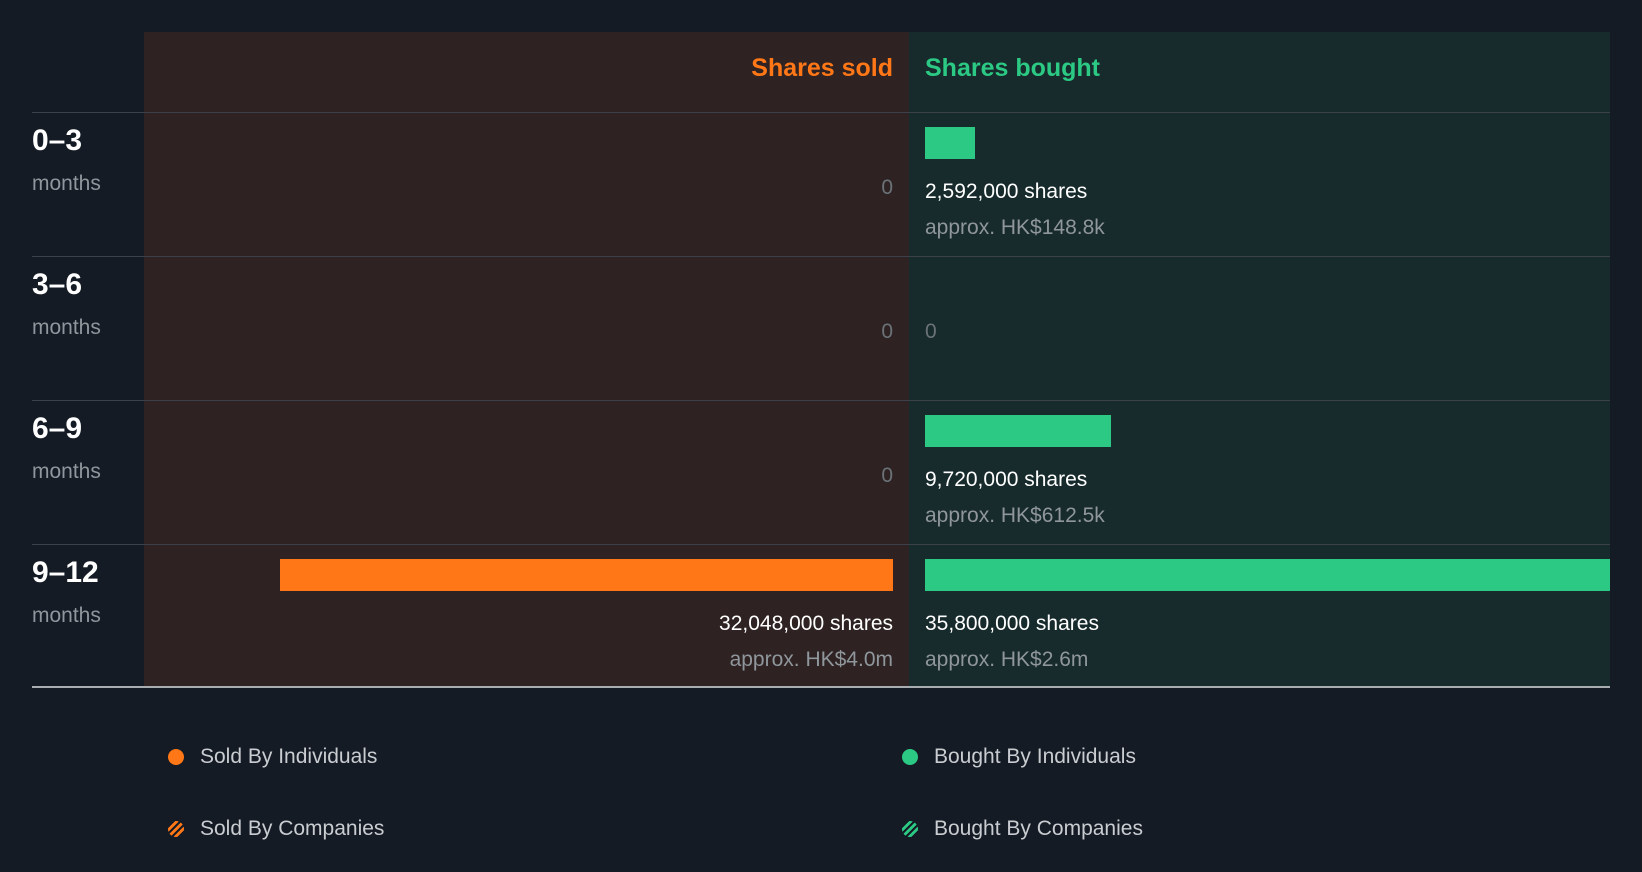 This screenshot has width=1642, height=872. Describe the element at coordinates (65, 572) in the screenshot. I see `row-range-label: 9–12` at that location.